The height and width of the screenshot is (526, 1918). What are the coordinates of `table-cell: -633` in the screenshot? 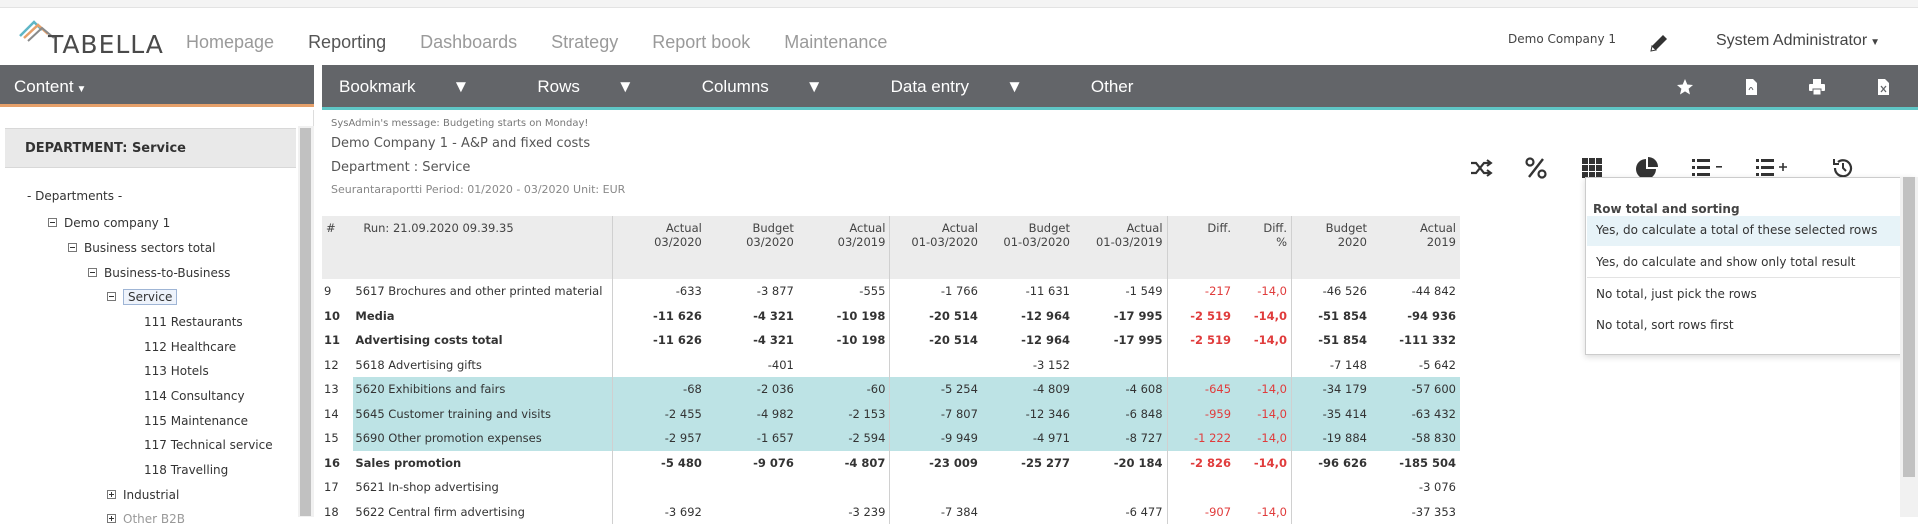 It's located at (659, 291).